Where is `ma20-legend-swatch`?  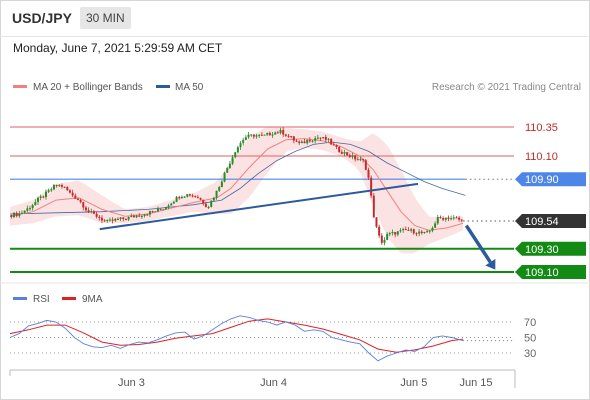
ma20-legend-swatch is located at coordinates (20, 86).